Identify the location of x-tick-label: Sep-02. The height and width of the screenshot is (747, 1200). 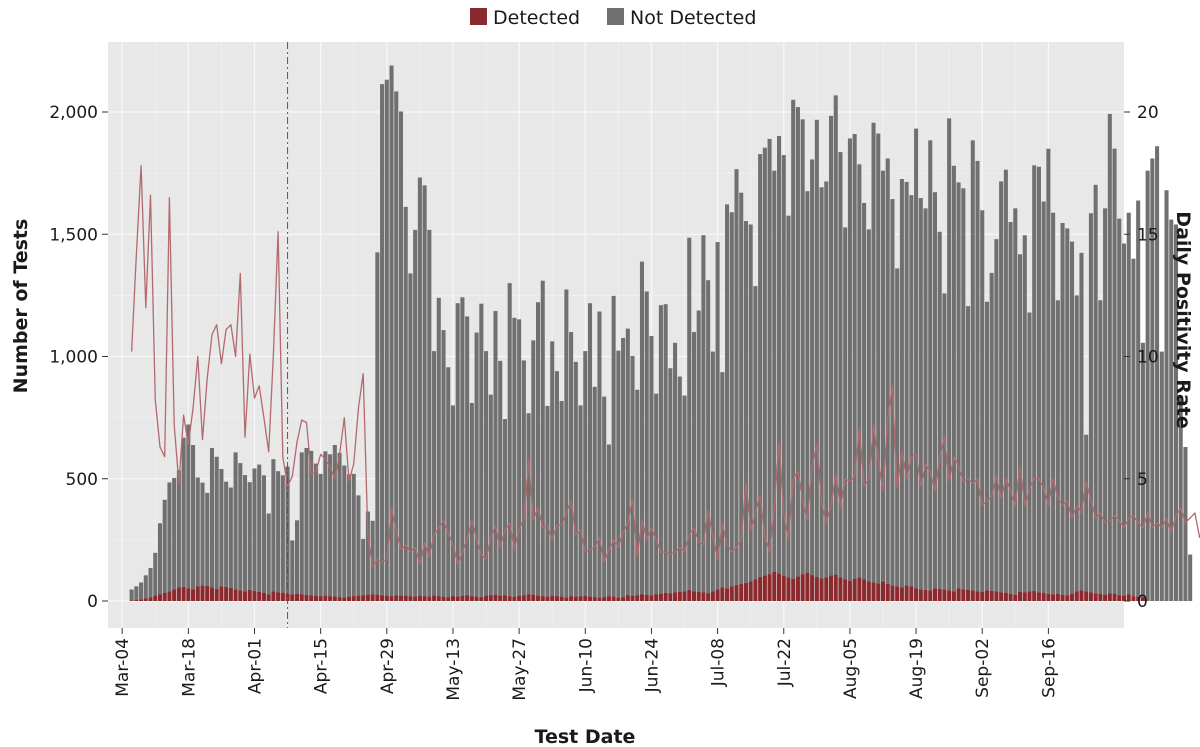
(983, 668).